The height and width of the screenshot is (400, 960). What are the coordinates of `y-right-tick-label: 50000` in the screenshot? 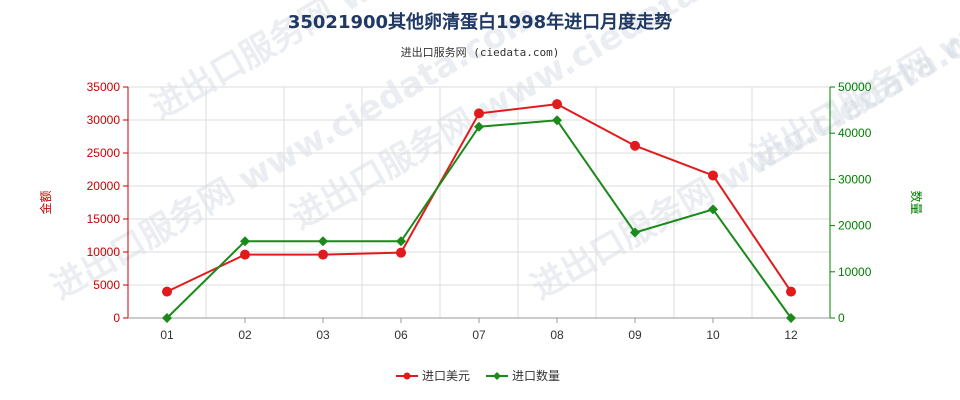 It's located at (855, 87).